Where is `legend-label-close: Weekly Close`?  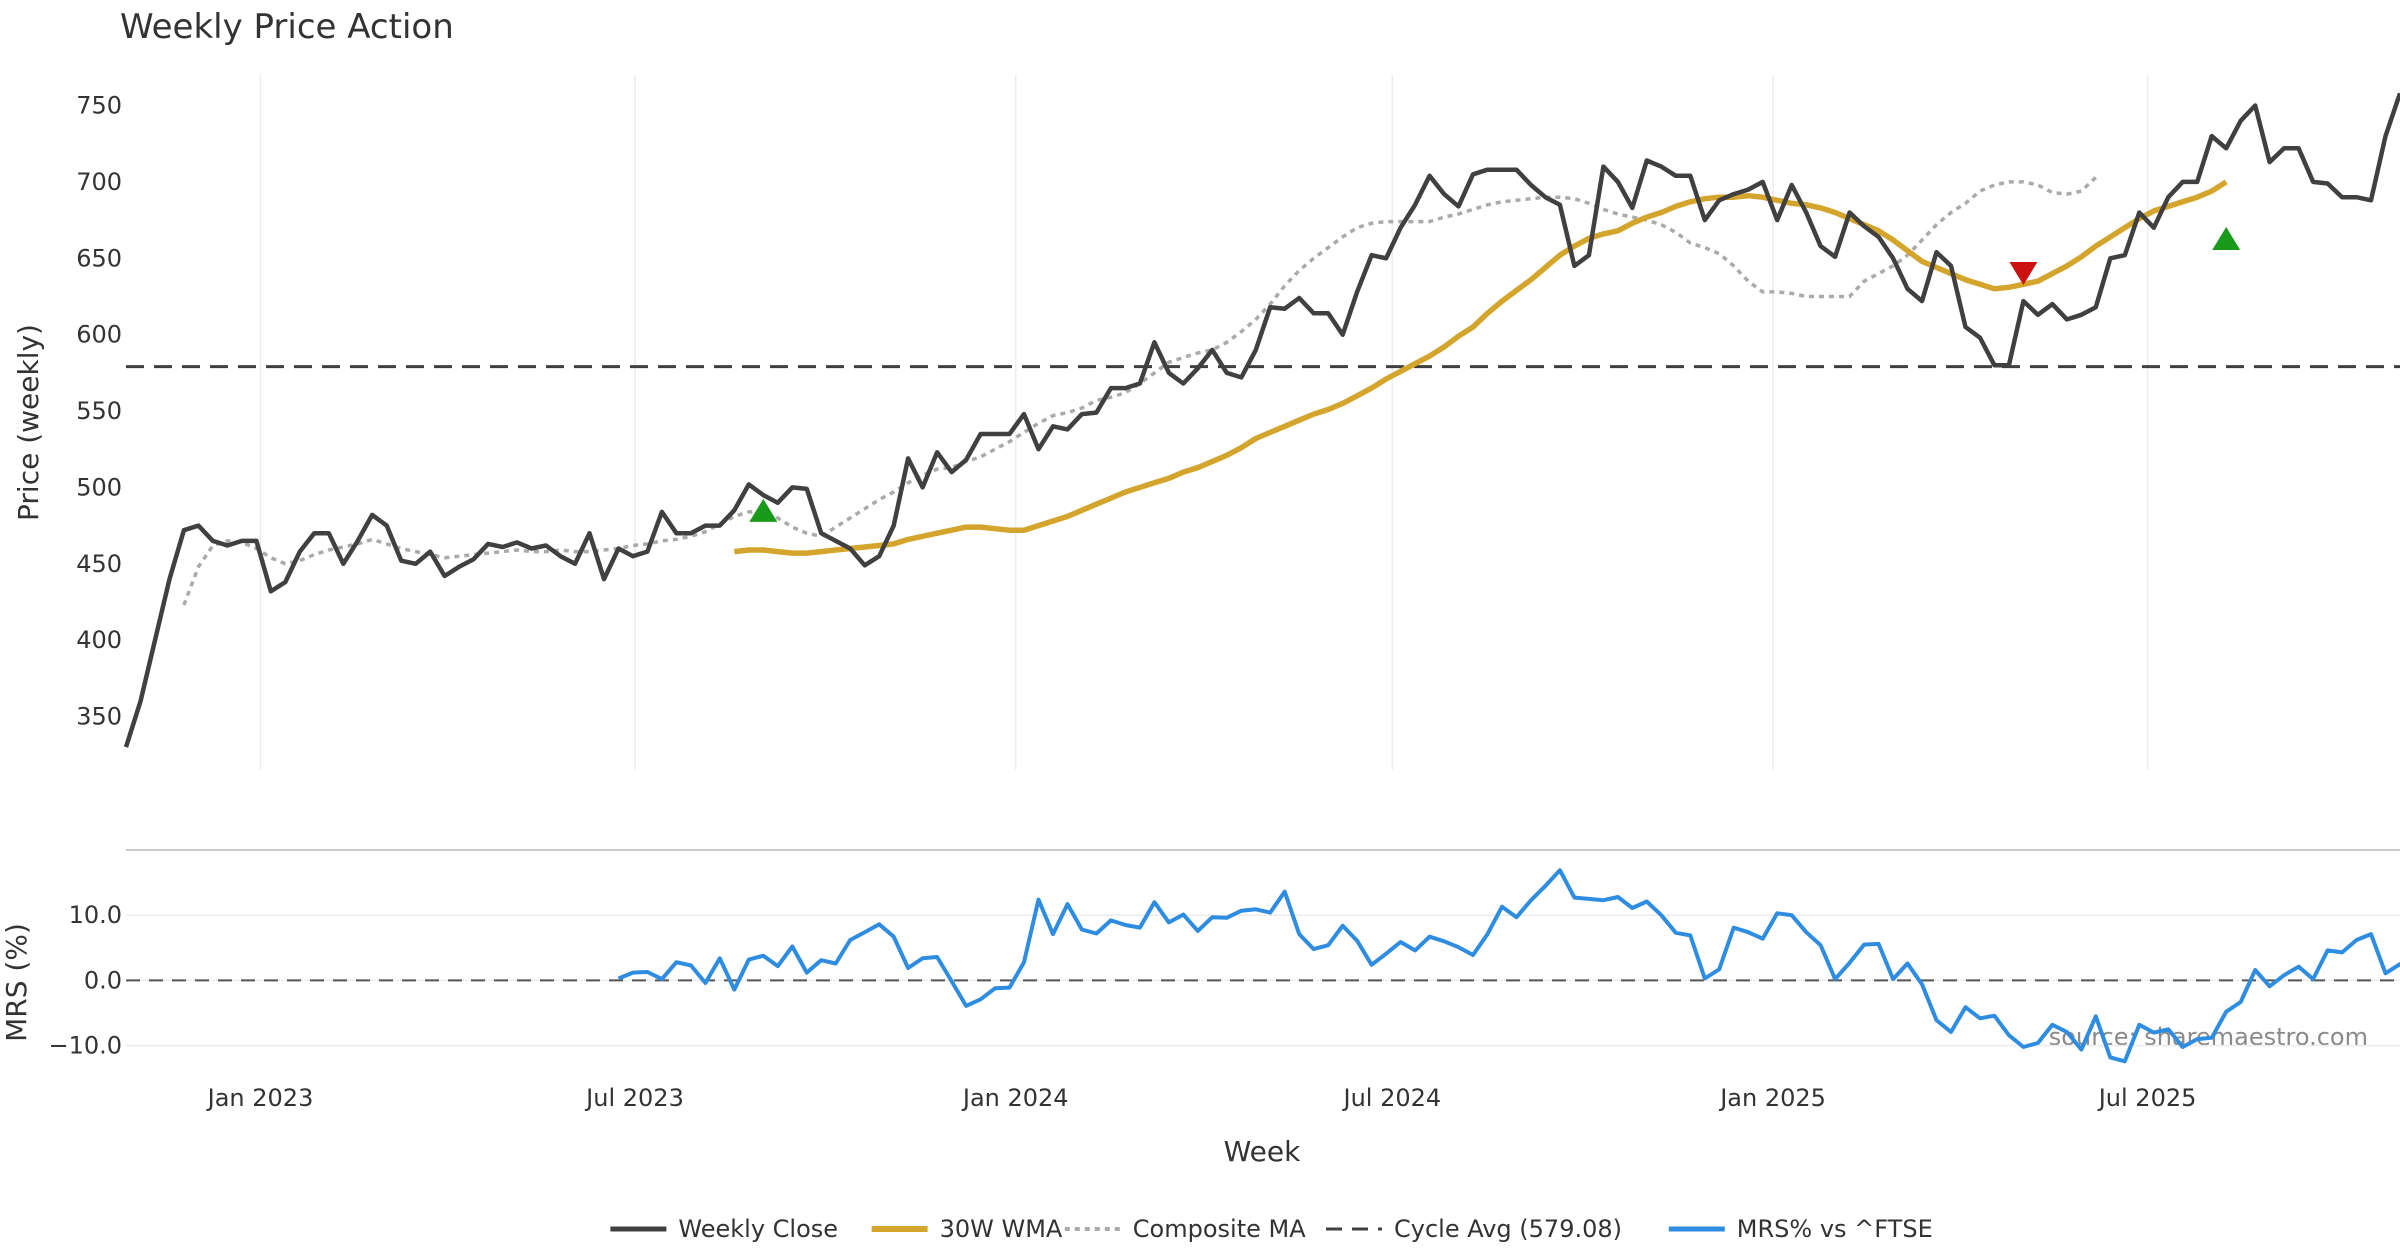
legend-label-close: Weekly Close is located at coordinates (758, 1229).